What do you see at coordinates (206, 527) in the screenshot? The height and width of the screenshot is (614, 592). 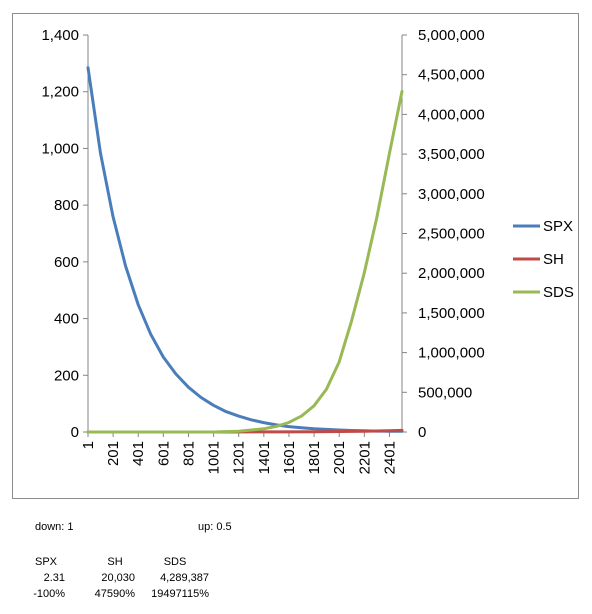 I see `up-label: up:` at bounding box center [206, 527].